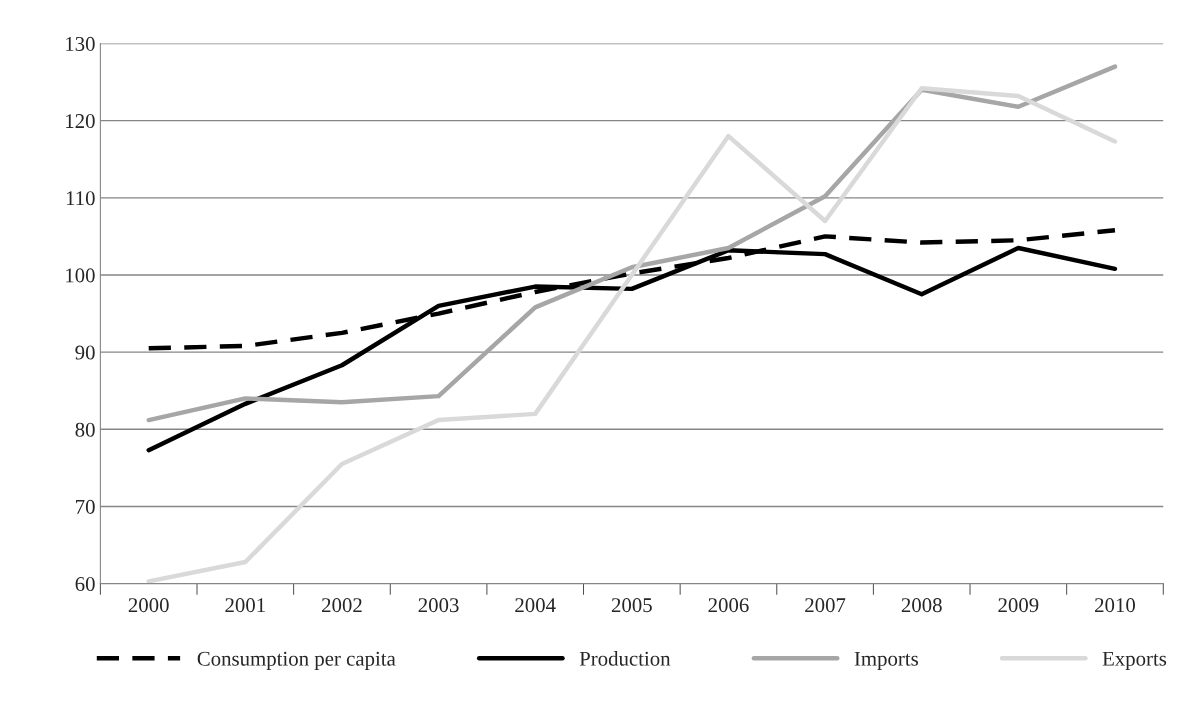  What do you see at coordinates (80, 275) in the screenshot?
I see `y-tick-label: 100` at bounding box center [80, 275].